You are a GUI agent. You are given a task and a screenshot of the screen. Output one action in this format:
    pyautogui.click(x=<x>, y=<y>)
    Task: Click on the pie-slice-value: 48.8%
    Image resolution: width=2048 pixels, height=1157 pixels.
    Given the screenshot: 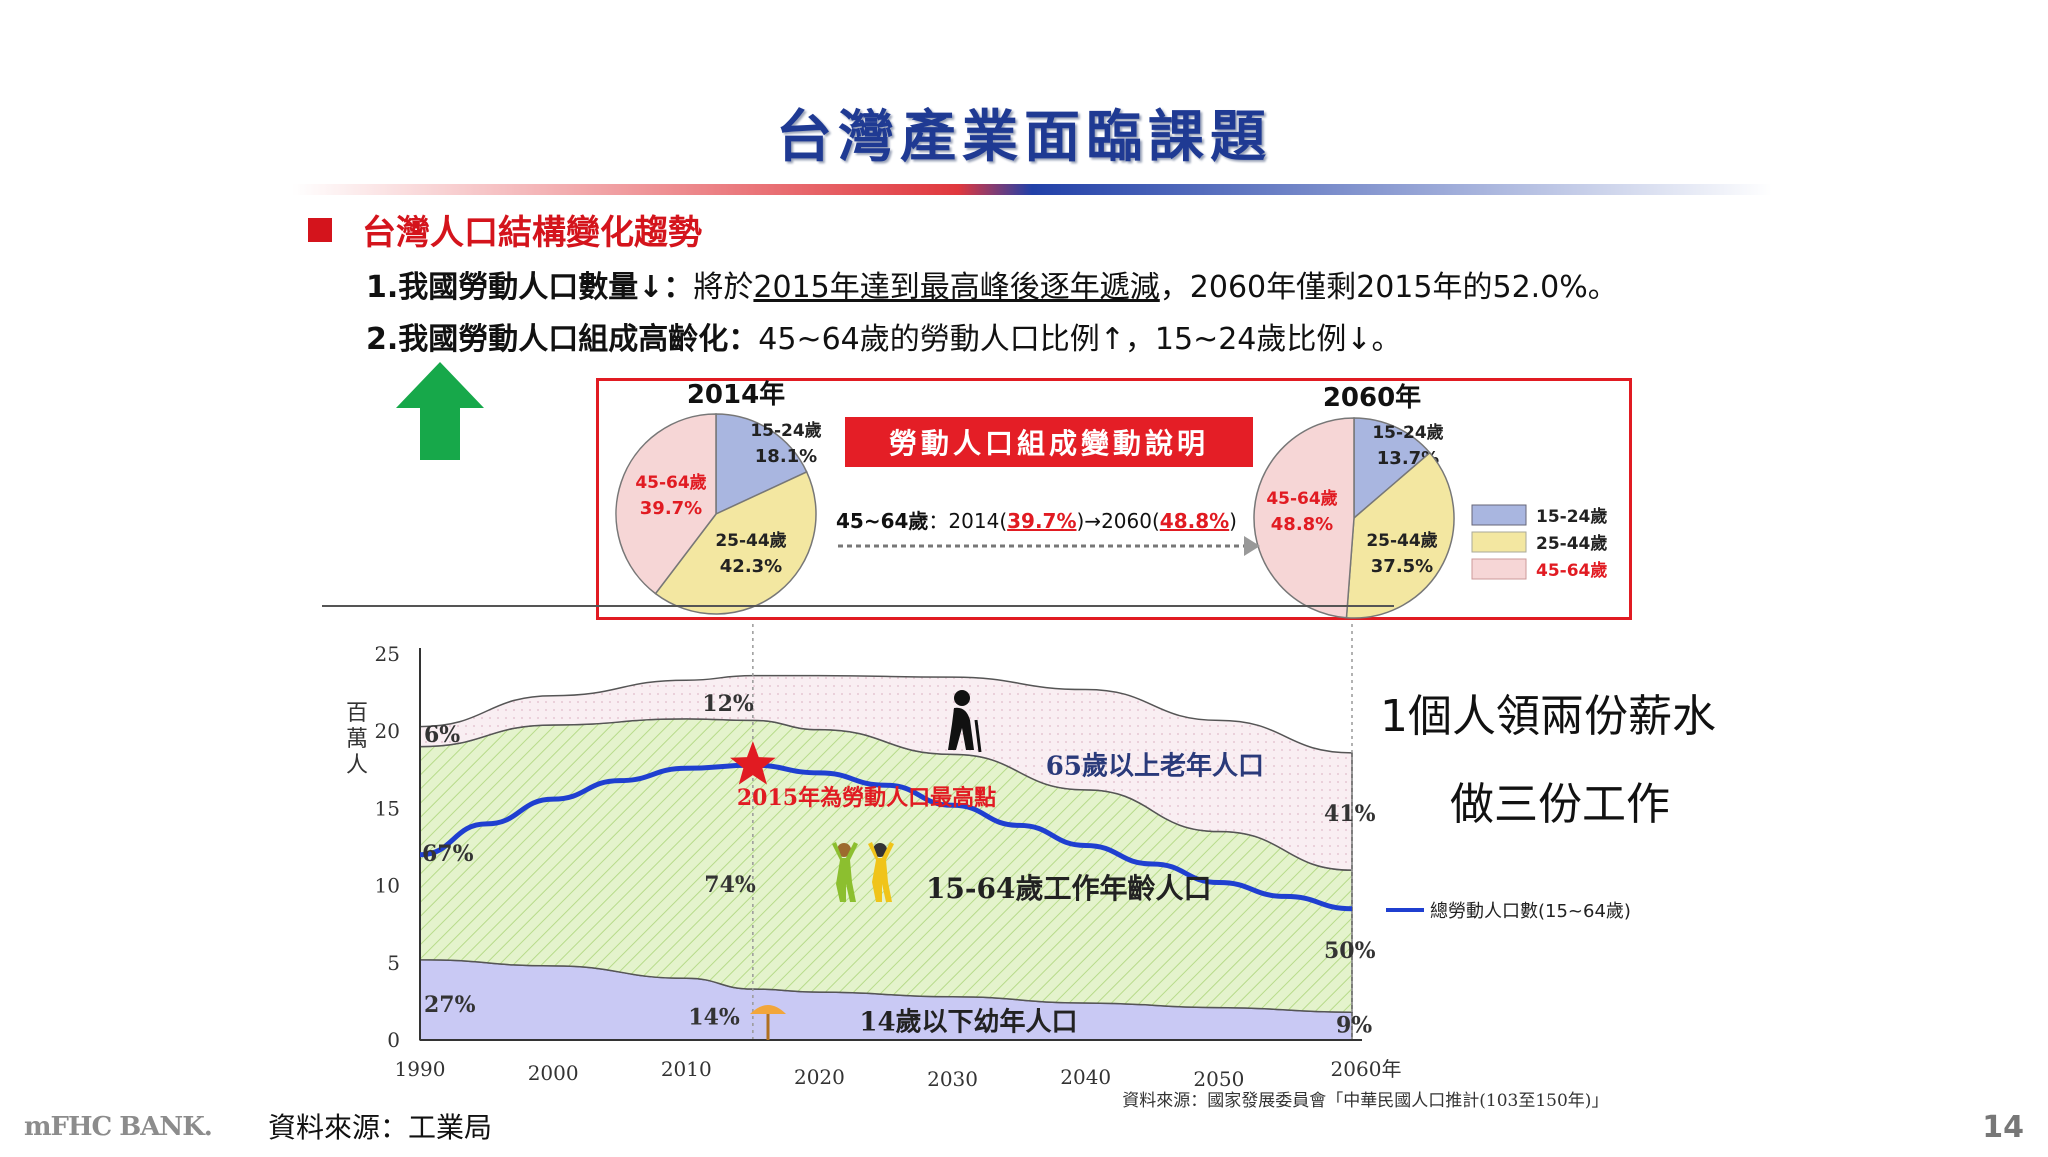 What is the action you would take?
    pyautogui.click(x=1302, y=524)
    